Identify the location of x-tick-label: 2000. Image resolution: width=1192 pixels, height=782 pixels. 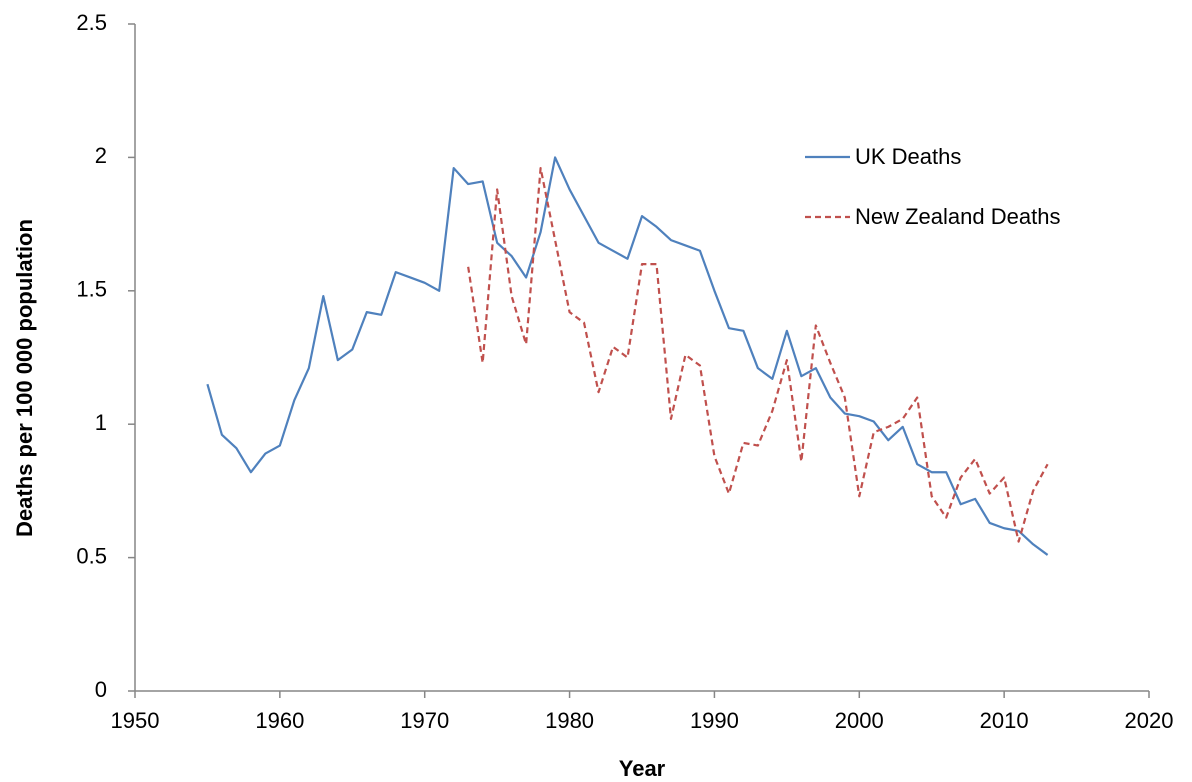
(859, 720).